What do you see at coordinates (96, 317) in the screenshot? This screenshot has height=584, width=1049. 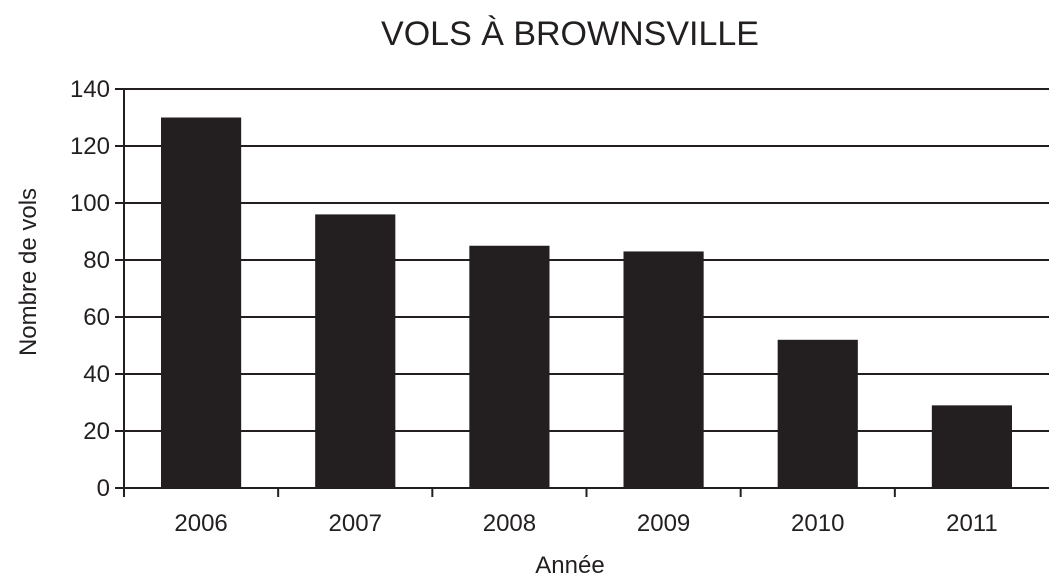 I see `y-tick-label: 60` at bounding box center [96, 317].